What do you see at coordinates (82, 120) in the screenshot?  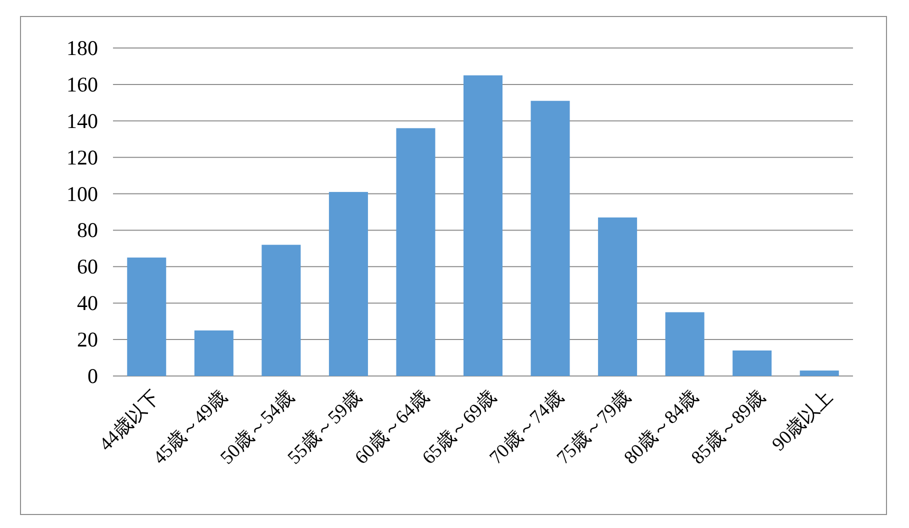 I see `y-tick-label: 140` at bounding box center [82, 120].